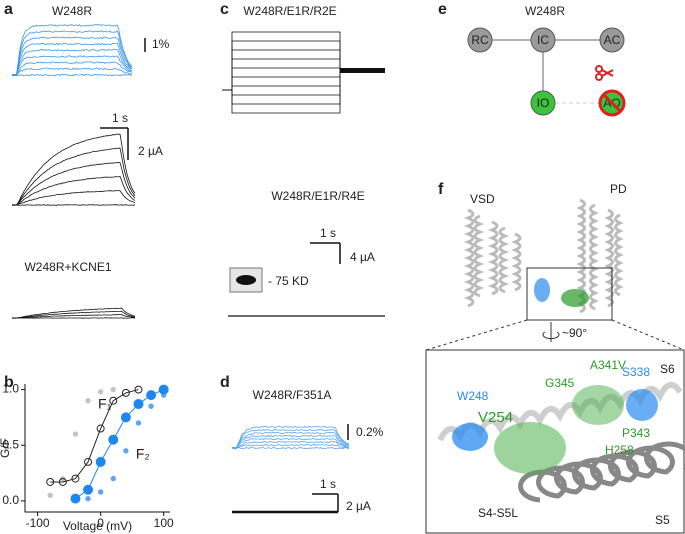 Image resolution: width=685 pixels, height=534 pixels. I want to click on domain-label: VSD, so click(482, 199).